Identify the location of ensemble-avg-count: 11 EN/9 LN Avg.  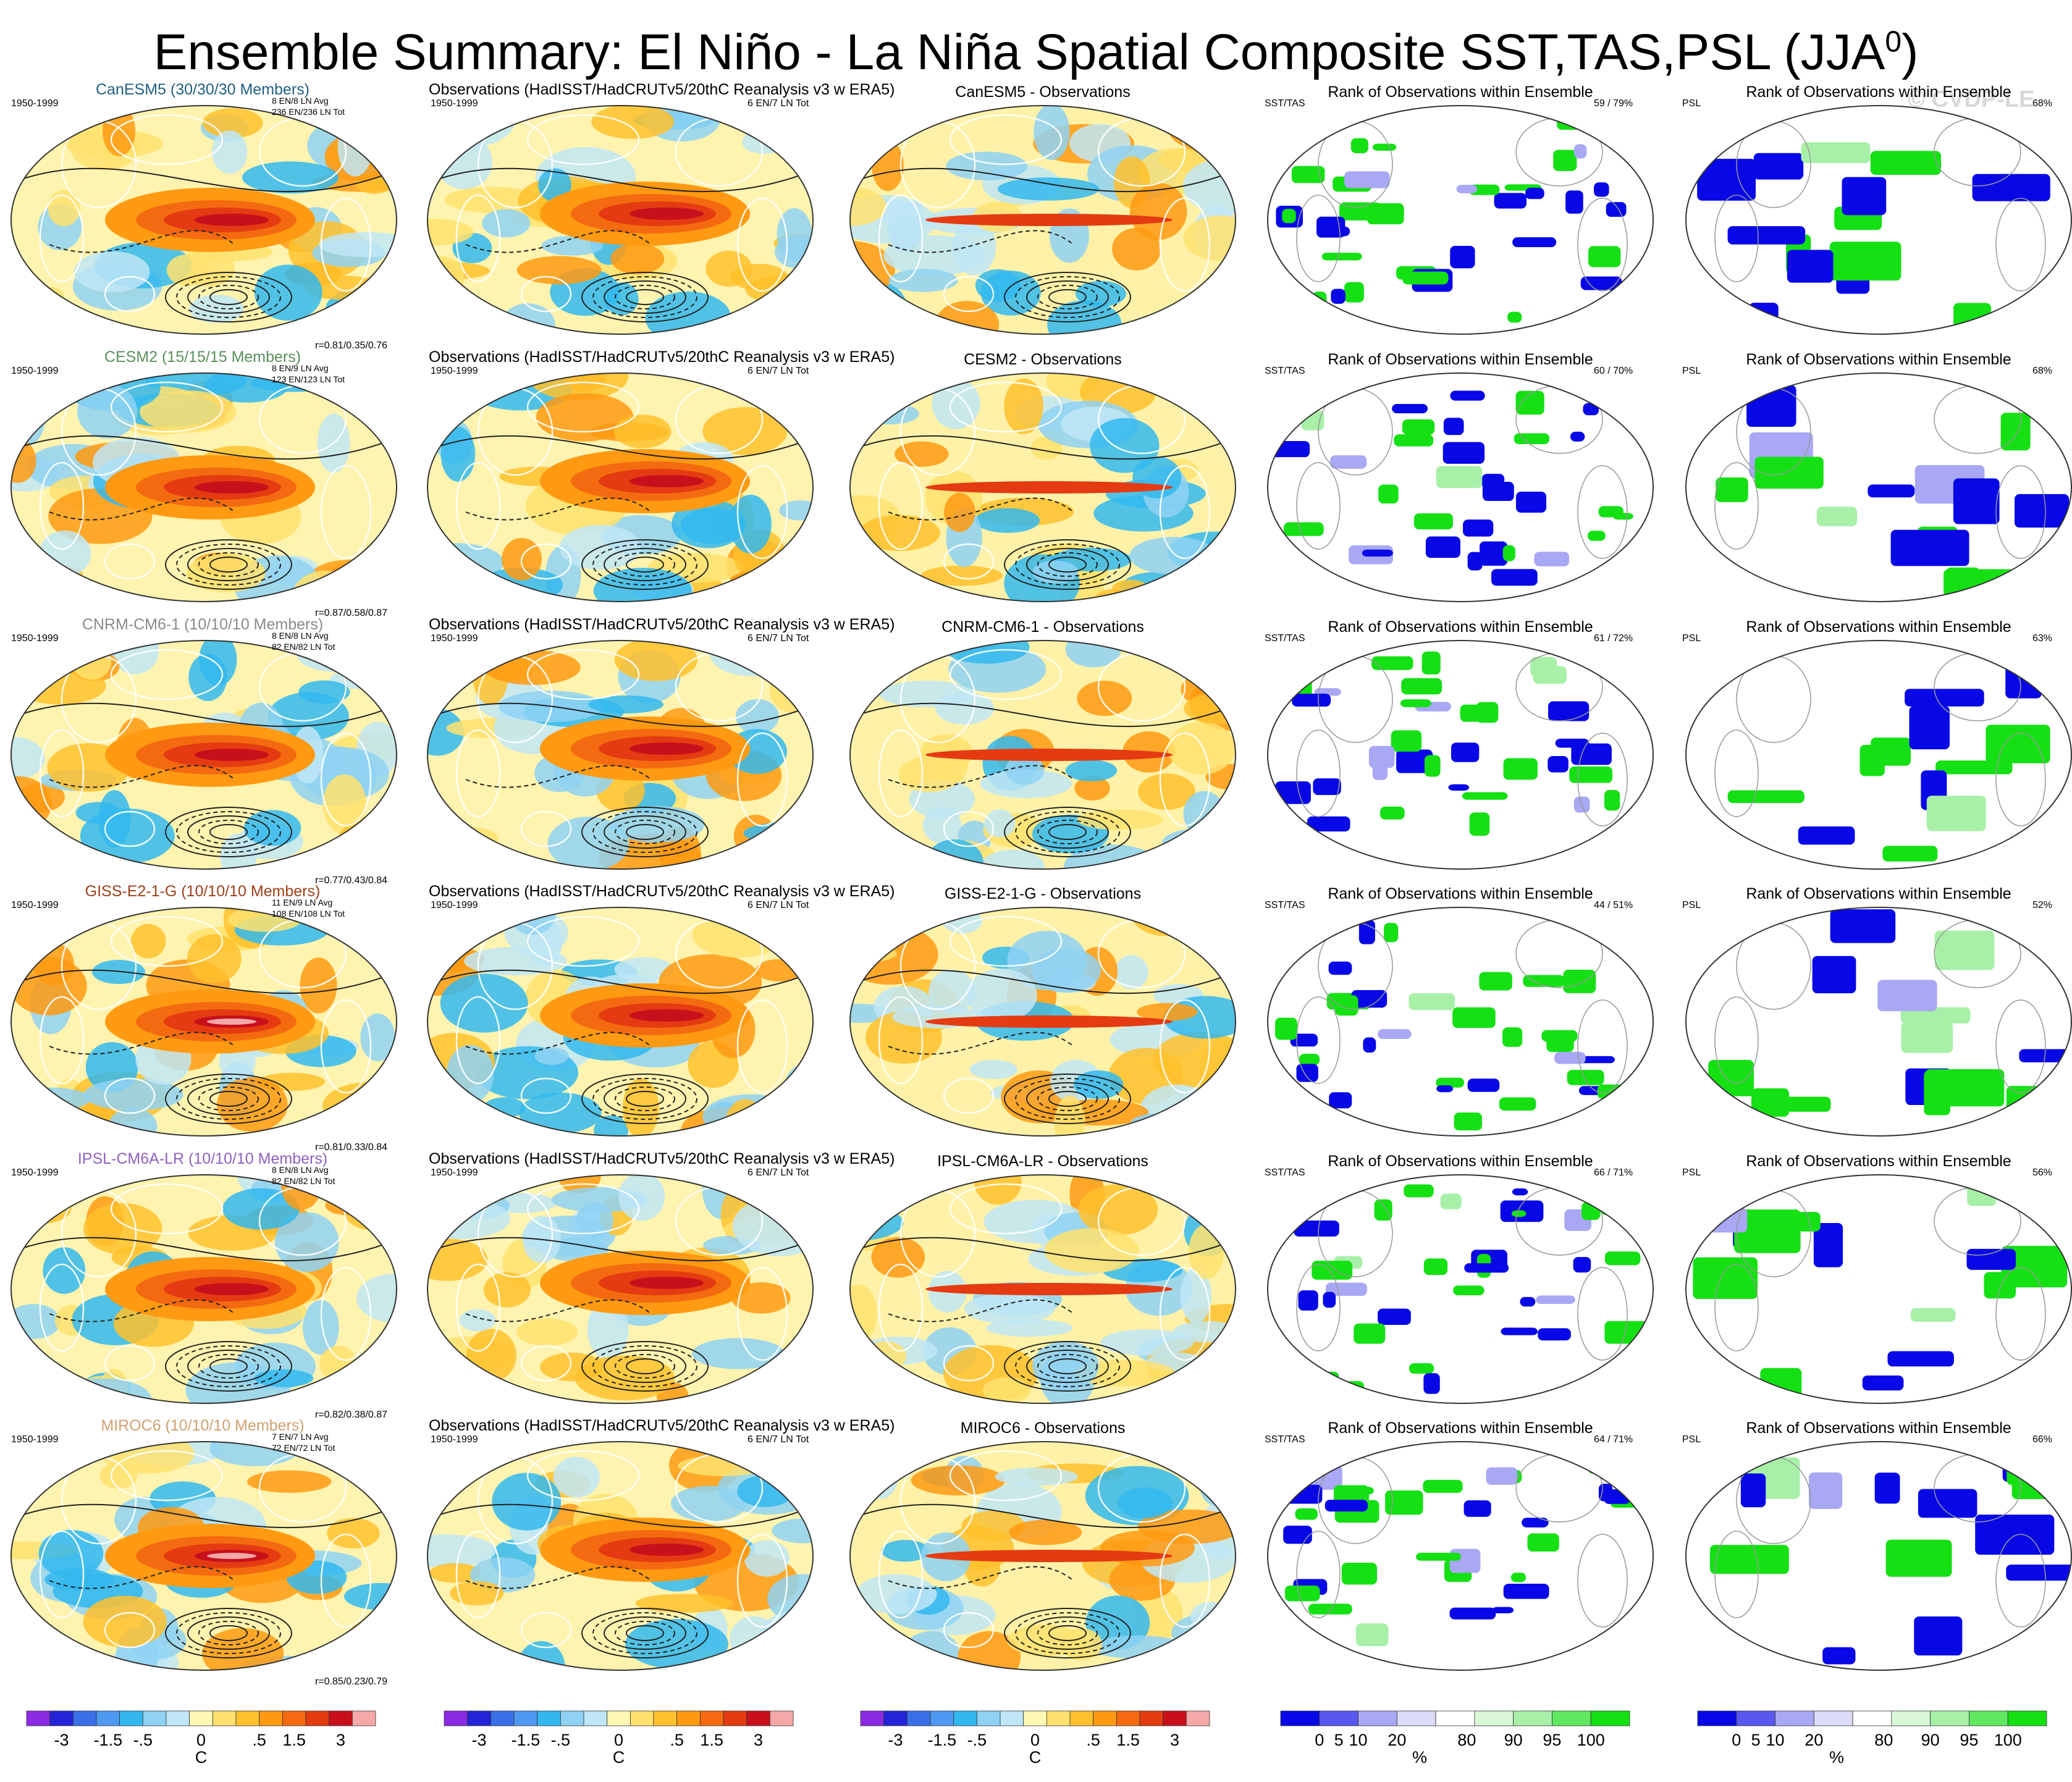
(302, 902).